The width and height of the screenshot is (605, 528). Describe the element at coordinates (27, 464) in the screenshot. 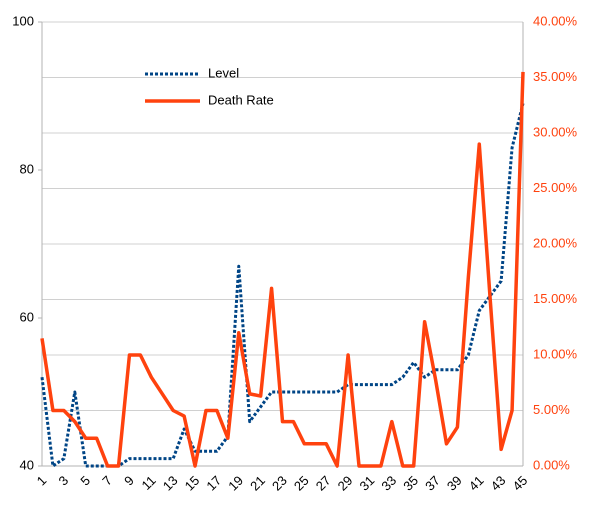

I see `y-tick-label: 40` at that location.